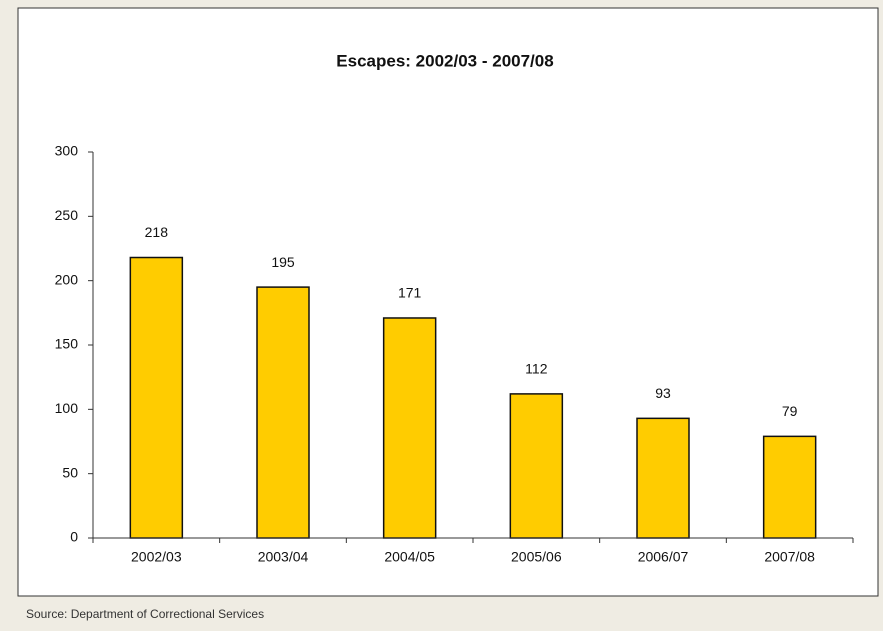 Image resolution: width=883 pixels, height=631 pixels. What do you see at coordinates (67, 215) in the screenshot?
I see `y-tick-label: 250` at bounding box center [67, 215].